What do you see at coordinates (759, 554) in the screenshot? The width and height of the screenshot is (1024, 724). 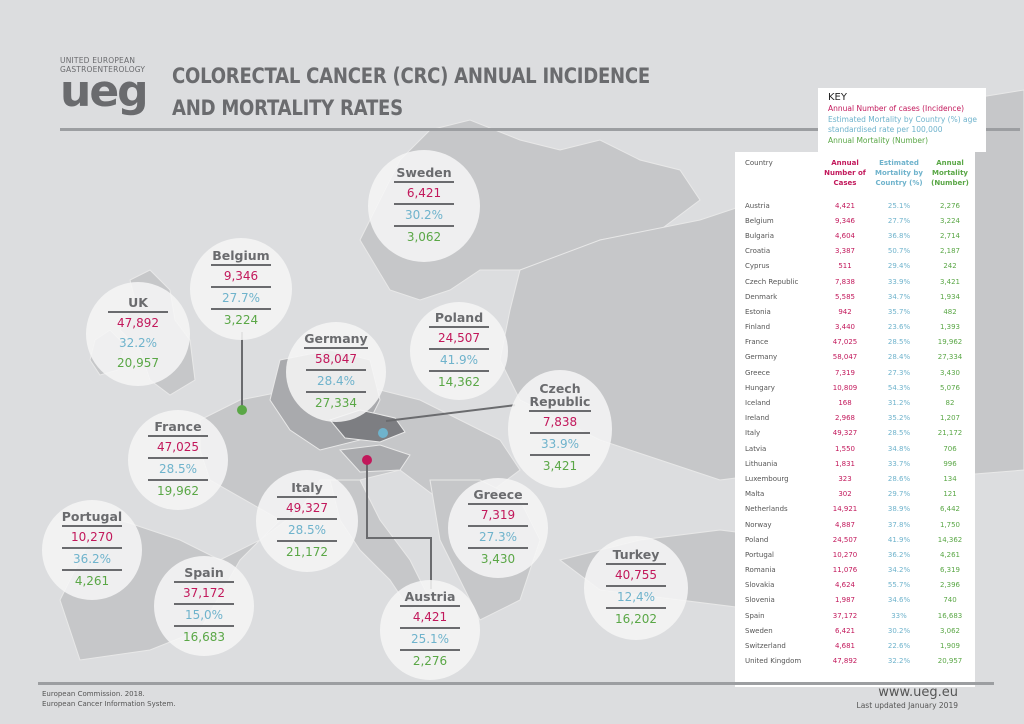 I see `cell-country: Portugal` at bounding box center [759, 554].